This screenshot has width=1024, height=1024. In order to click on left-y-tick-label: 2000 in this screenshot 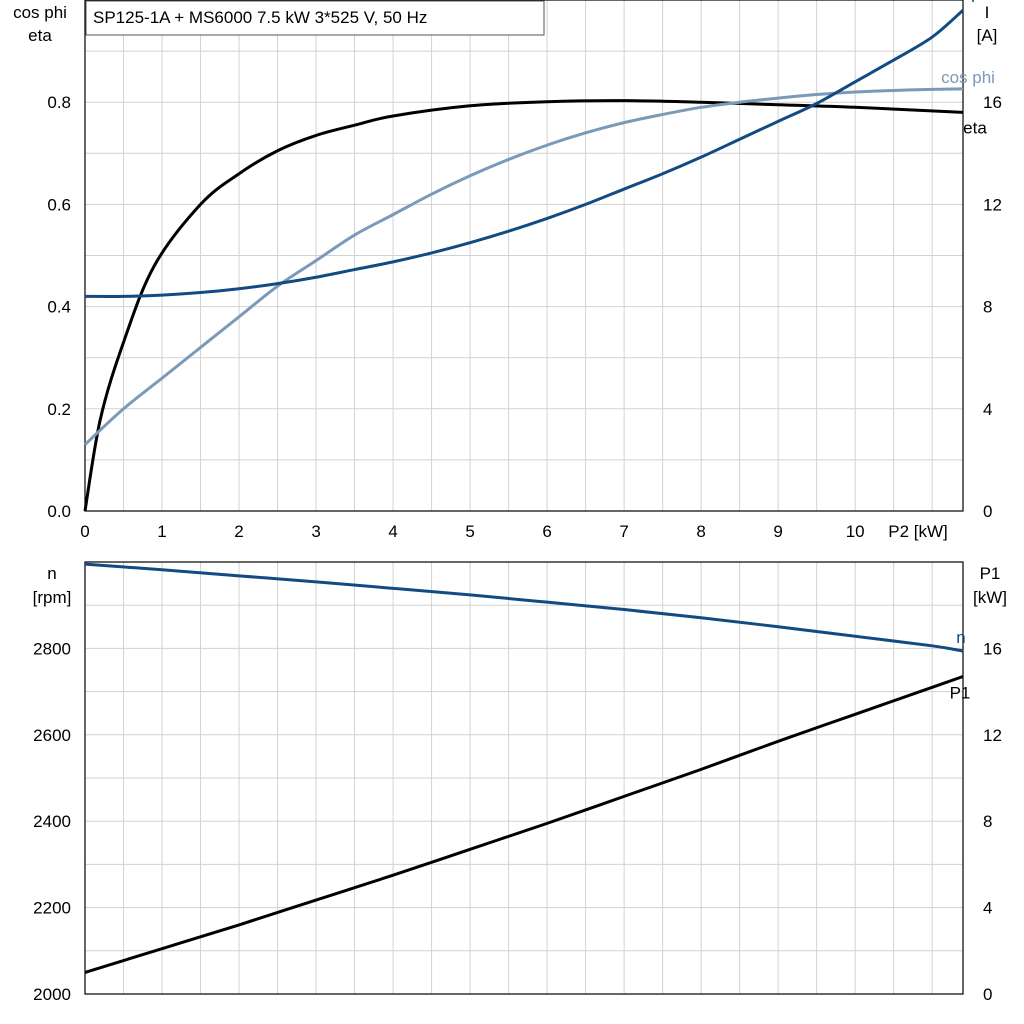, I will do `click(52, 994)`.